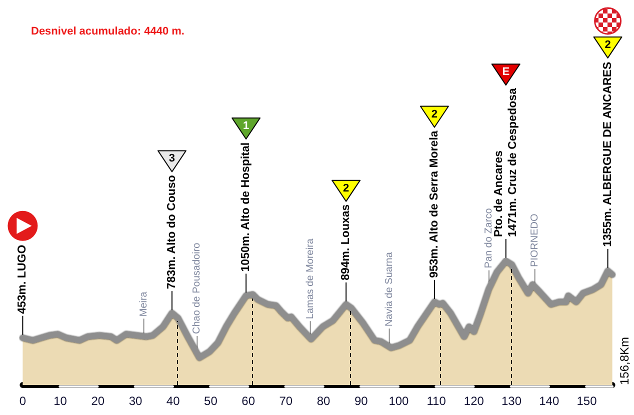 The image size is (634, 415). Describe the element at coordinates (211, 401) in the screenshot. I see `x-tick-label: 50` at that location.